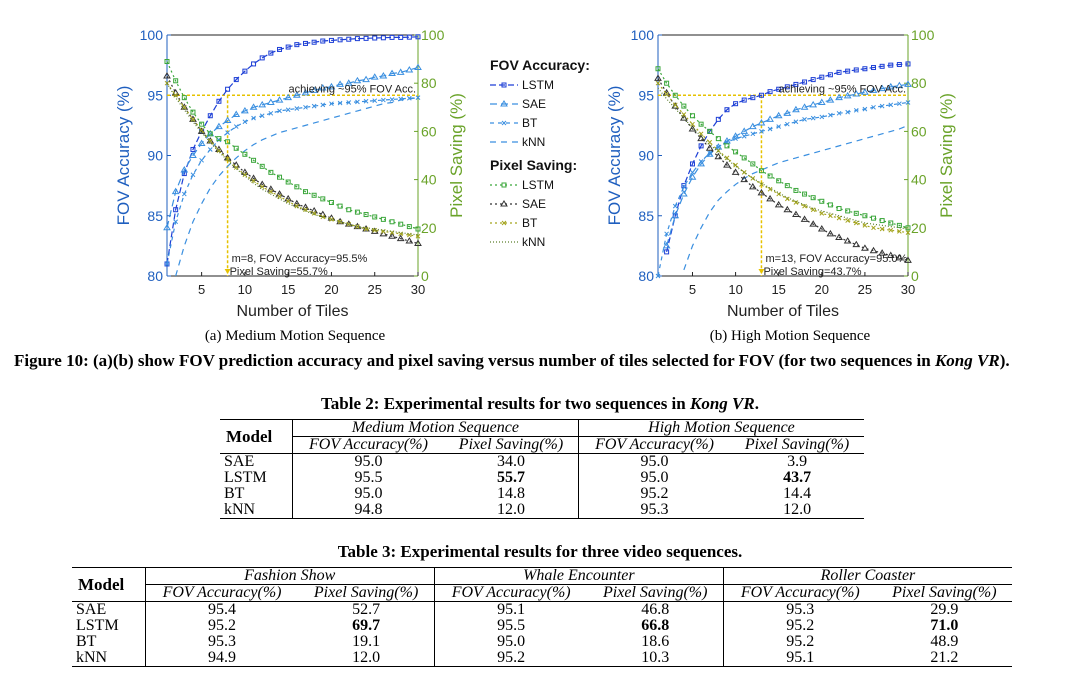  I want to click on table3-col-header: Pixel Saving(%), so click(944, 592).